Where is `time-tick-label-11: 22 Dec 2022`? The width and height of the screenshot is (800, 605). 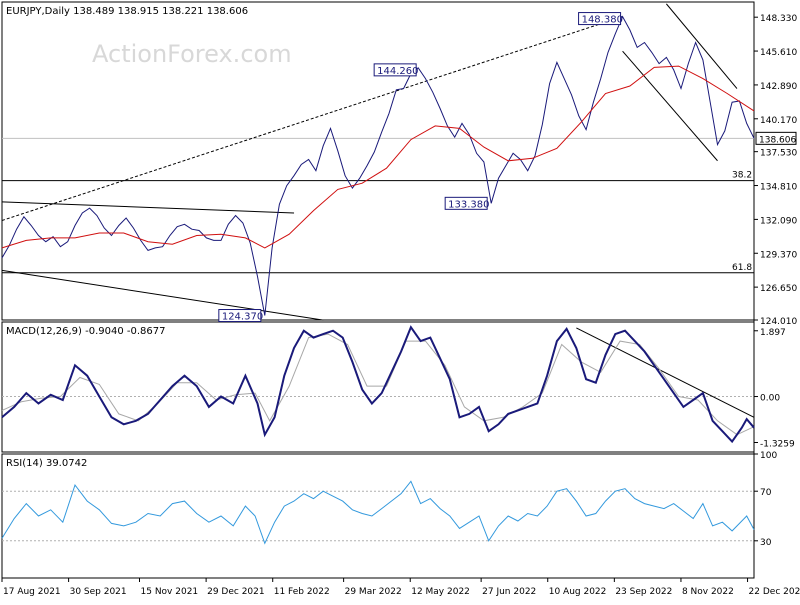
time-tick-label-11: 22 Dec 2022 is located at coordinates (774, 592).